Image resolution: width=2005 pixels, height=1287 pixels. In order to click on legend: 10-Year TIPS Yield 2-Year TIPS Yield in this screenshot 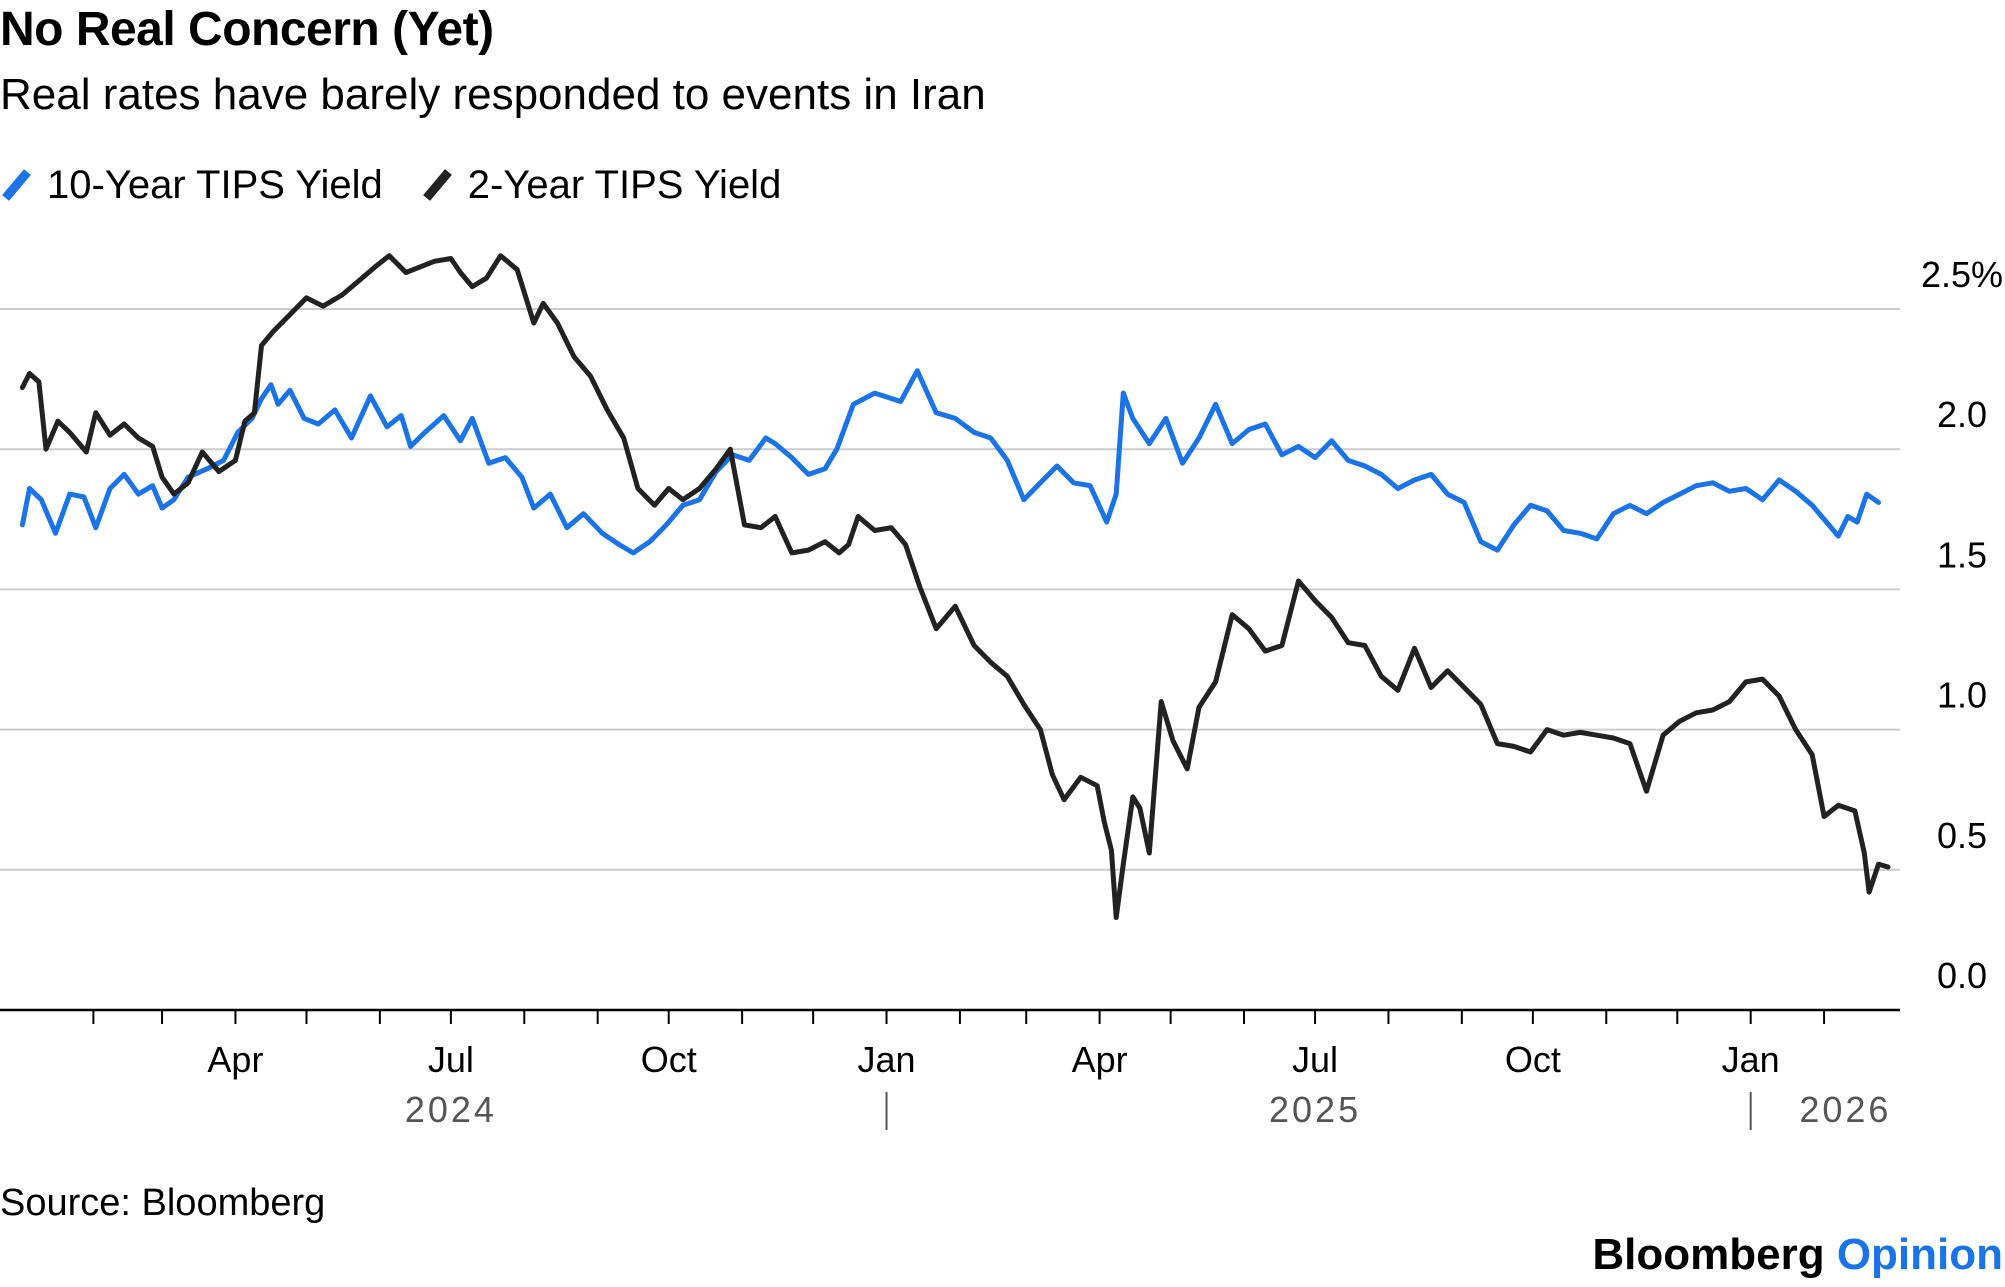, I will do `click(412, 185)`.